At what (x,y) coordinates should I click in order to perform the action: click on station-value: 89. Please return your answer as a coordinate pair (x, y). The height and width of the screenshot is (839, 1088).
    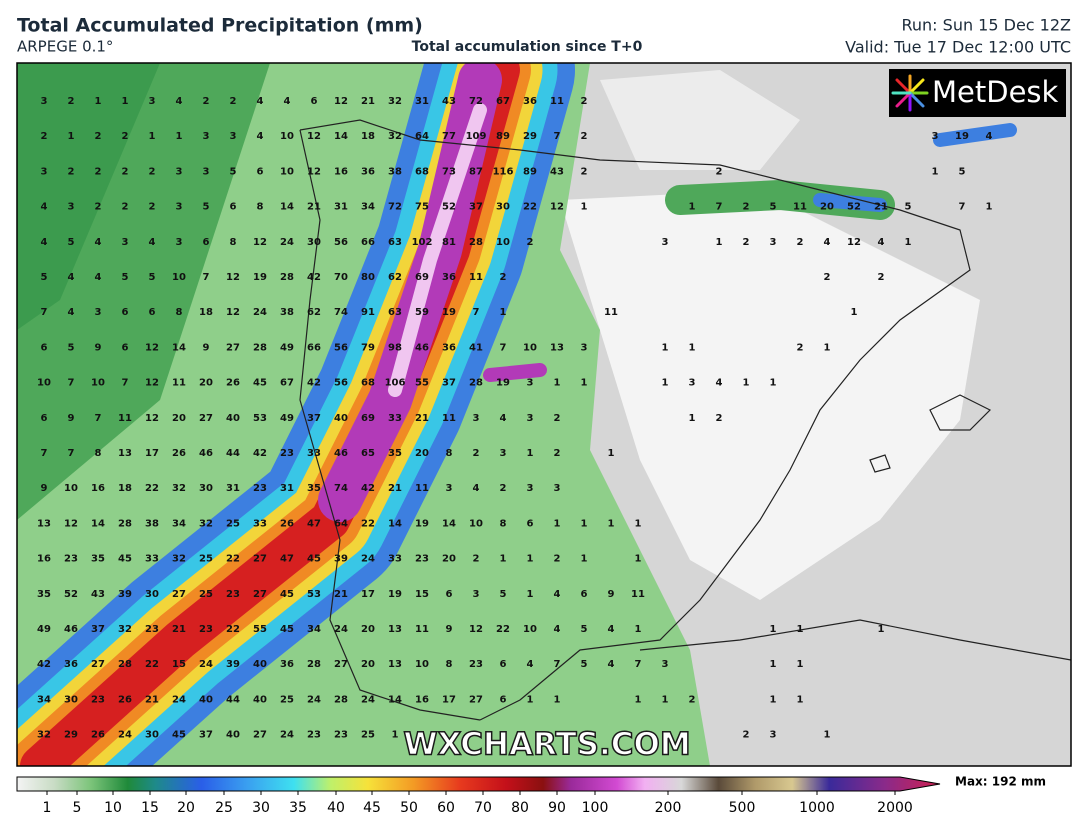
    Looking at the image, I should click on (530, 171).